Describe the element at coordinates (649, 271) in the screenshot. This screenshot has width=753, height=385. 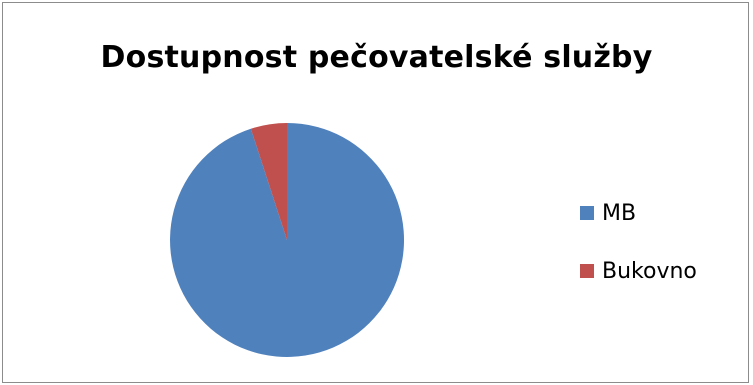
I see `legend-label-bukovno: Bukovno` at that location.